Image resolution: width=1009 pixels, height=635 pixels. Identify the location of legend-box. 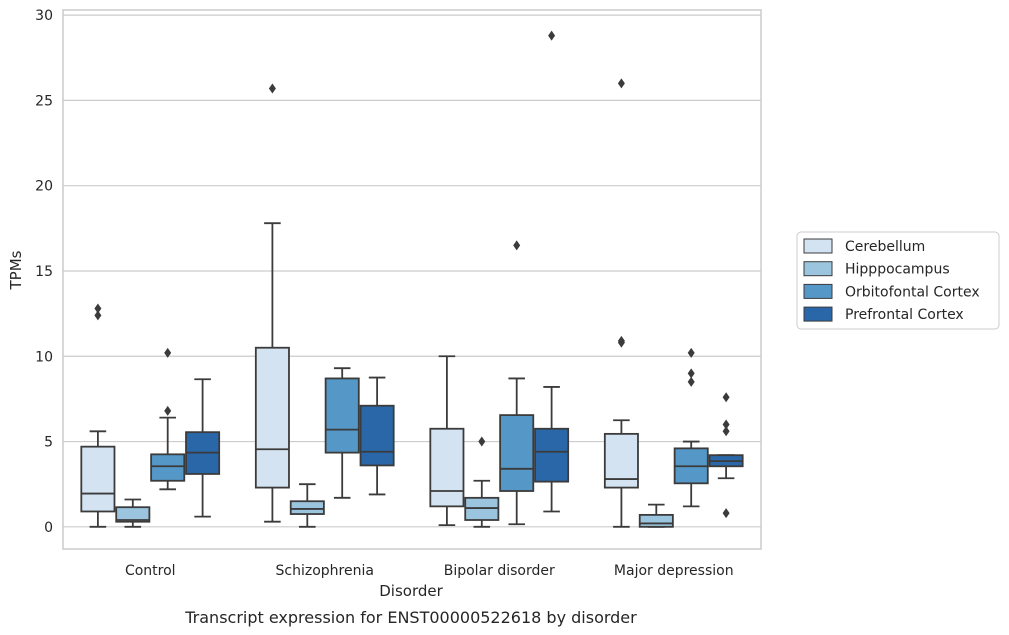
(898, 280).